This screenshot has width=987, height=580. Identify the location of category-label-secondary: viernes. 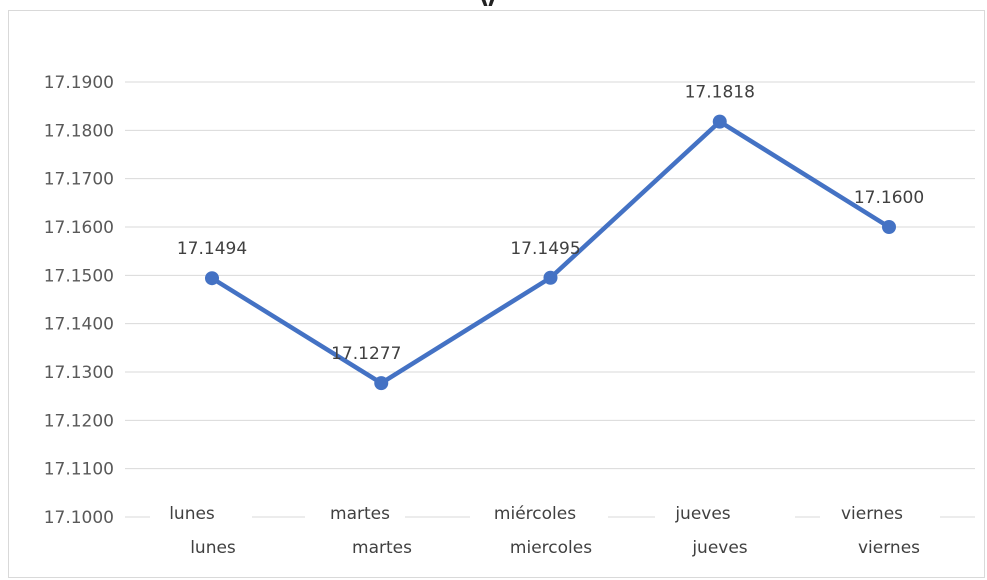
(889, 548).